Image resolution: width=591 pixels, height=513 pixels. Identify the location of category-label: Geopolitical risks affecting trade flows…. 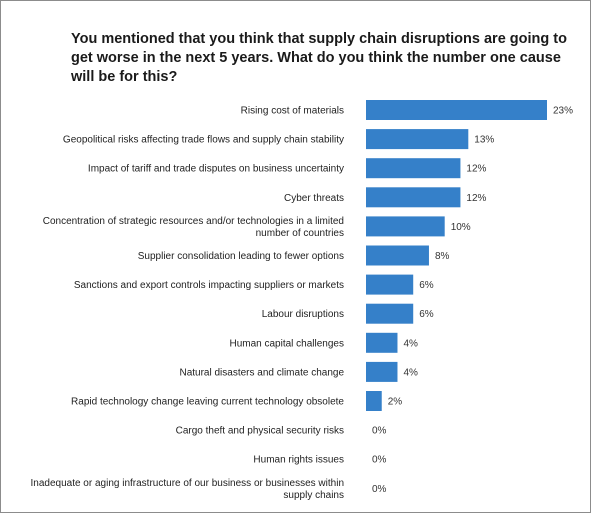
(203, 140).